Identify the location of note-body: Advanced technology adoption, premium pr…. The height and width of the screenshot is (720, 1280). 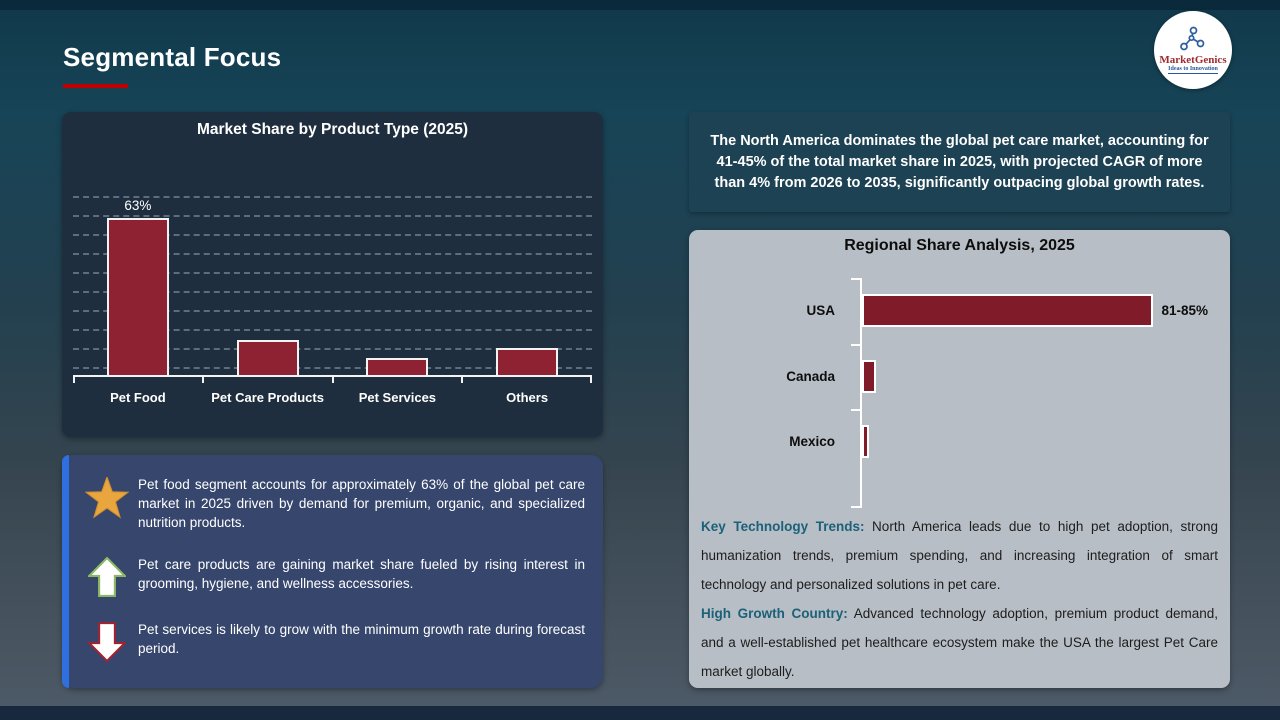
(960, 642).